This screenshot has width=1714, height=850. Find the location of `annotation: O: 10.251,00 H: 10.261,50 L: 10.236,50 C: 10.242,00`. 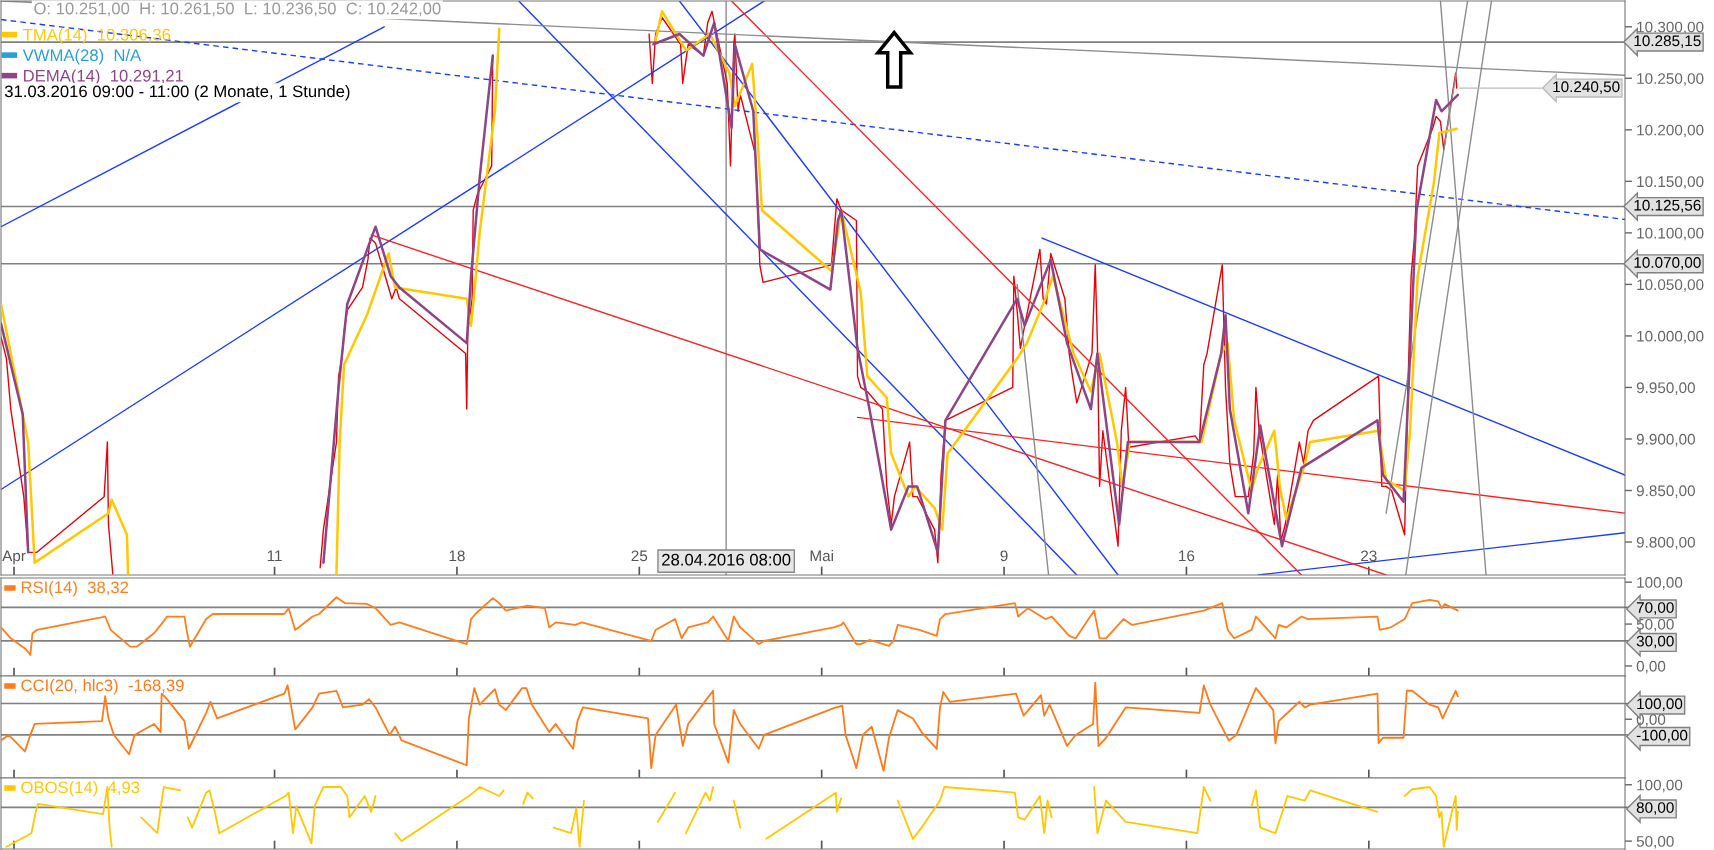

annotation: O: 10.251,00 H: 10.261,50 L: 10.236,50 C: 10.242,00 is located at coordinates (237, 9).